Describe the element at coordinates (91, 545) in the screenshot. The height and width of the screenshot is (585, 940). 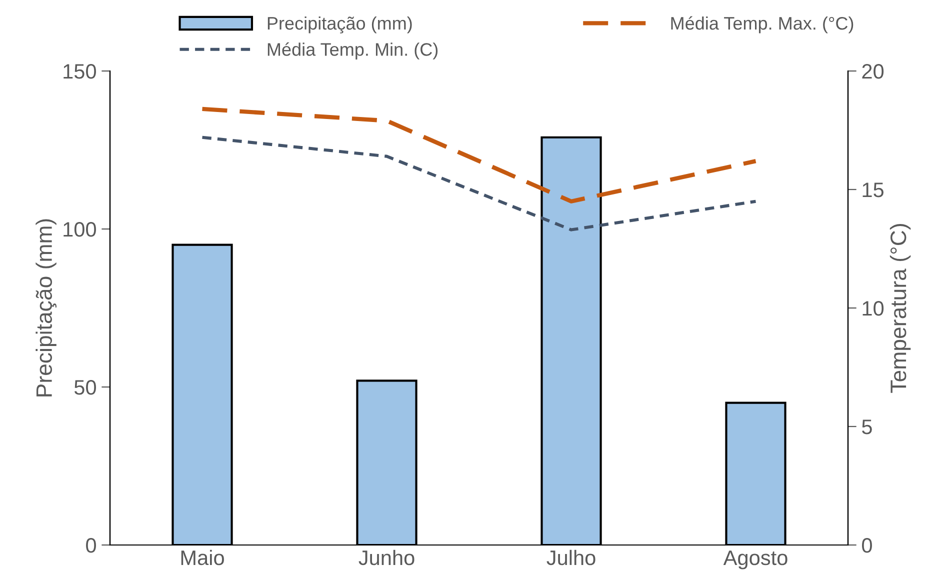
I see `y-tick-label: 0` at that location.